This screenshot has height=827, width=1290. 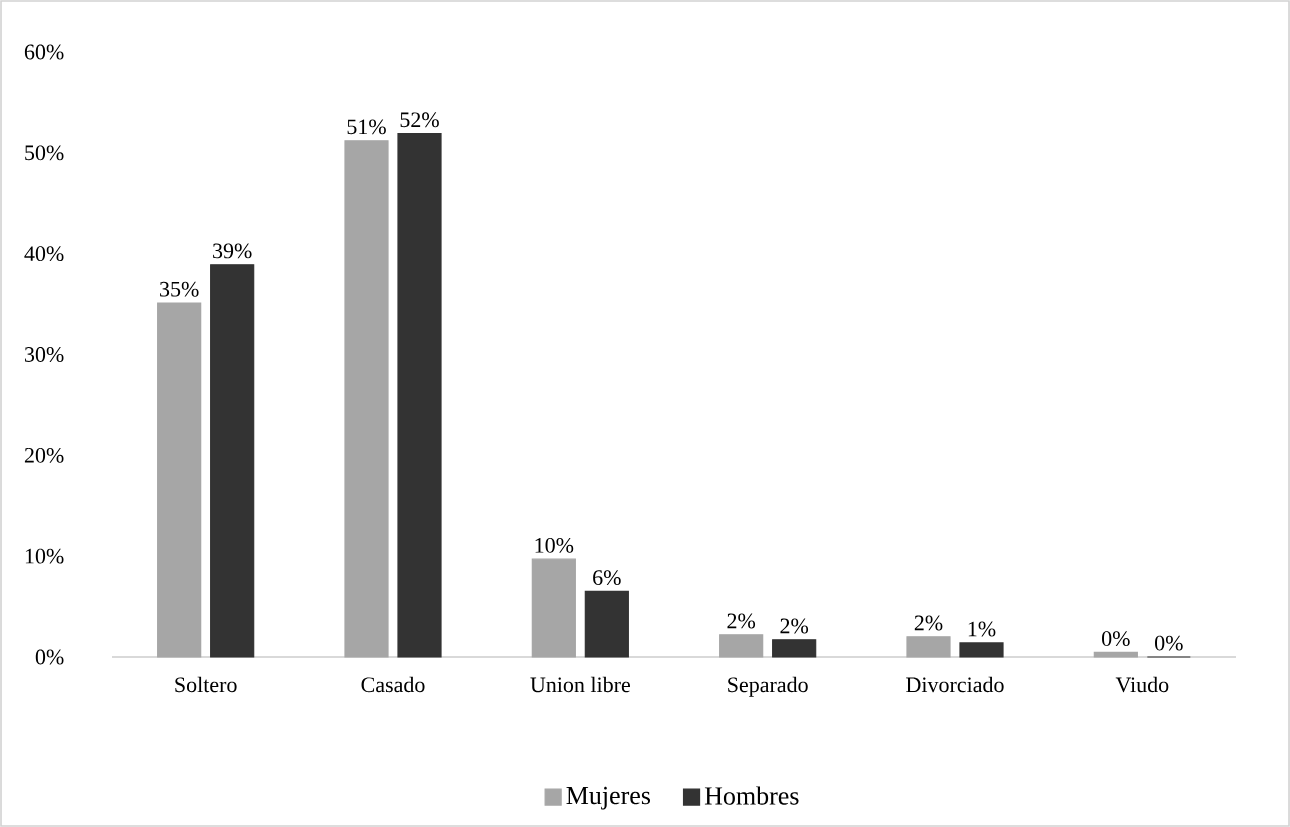 What do you see at coordinates (44, 354) in the screenshot?
I see `y-tick-label: 30%` at bounding box center [44, 354].